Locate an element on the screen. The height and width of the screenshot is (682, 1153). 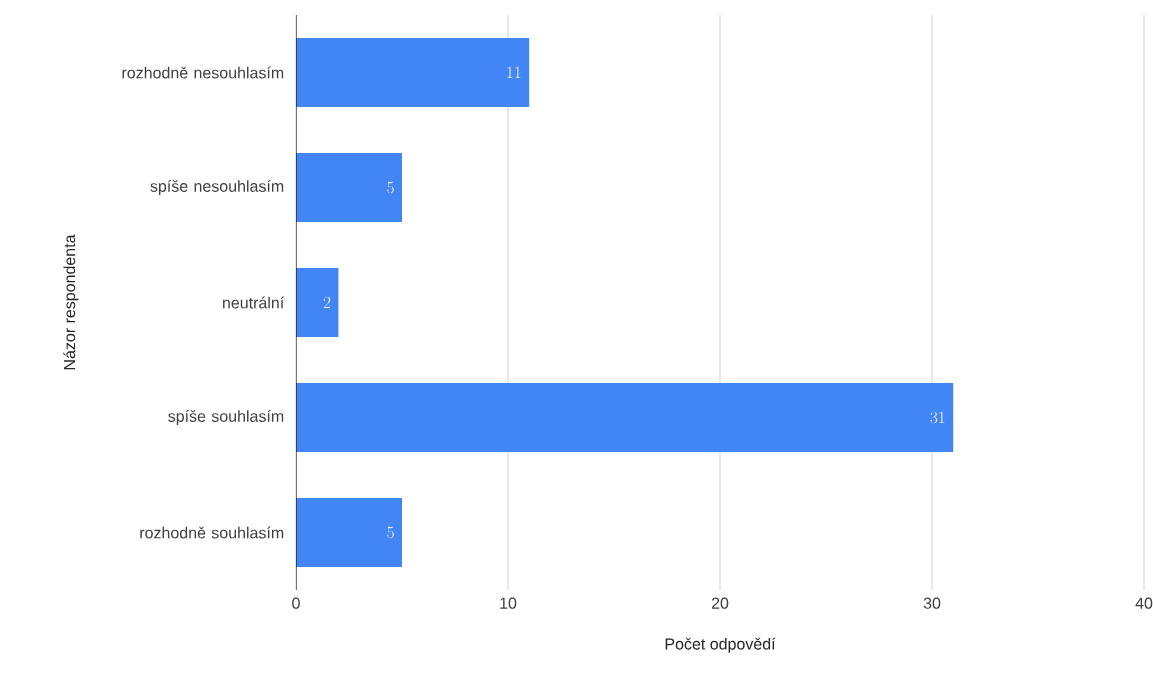
y-tick-label: rozhodně souhlasím is located at coordinates (212, 532).